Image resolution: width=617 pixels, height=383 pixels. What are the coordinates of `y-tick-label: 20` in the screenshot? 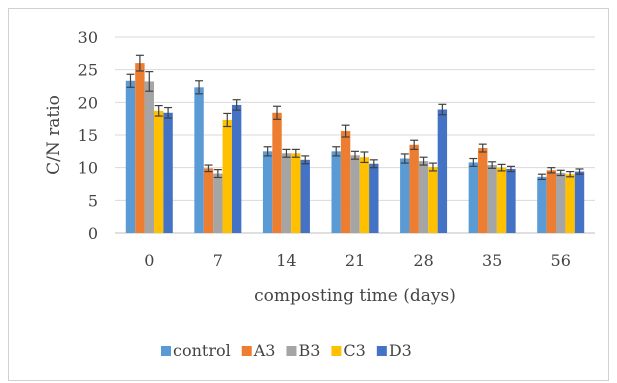 It's located at (88, 102).